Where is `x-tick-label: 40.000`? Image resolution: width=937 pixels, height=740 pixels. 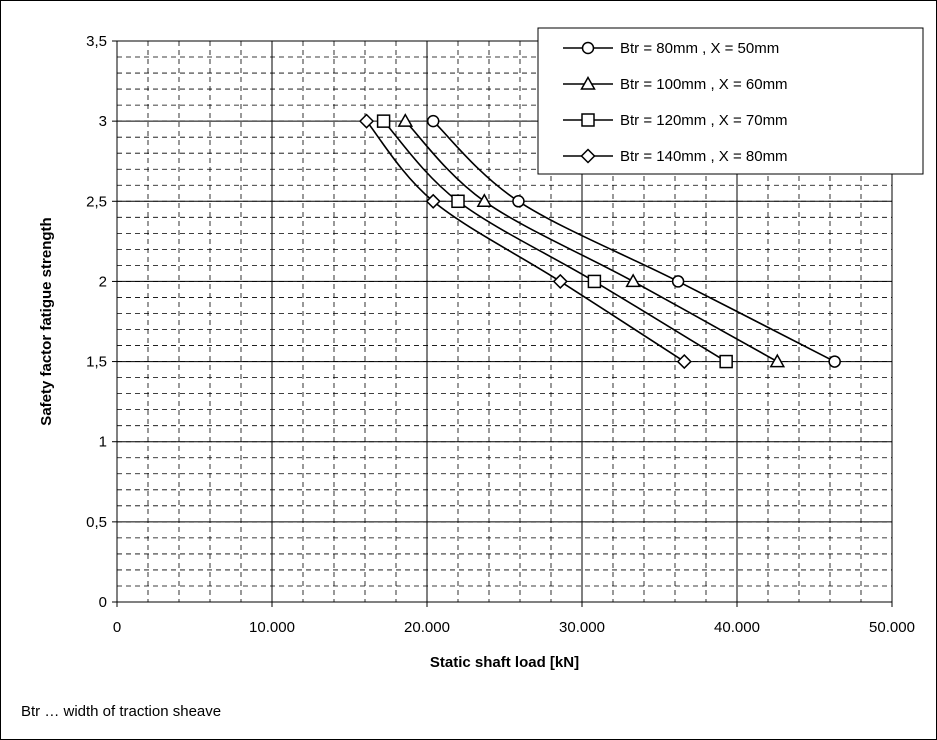 x-tick-label: 40.000 is located at coordinates (737, 627).